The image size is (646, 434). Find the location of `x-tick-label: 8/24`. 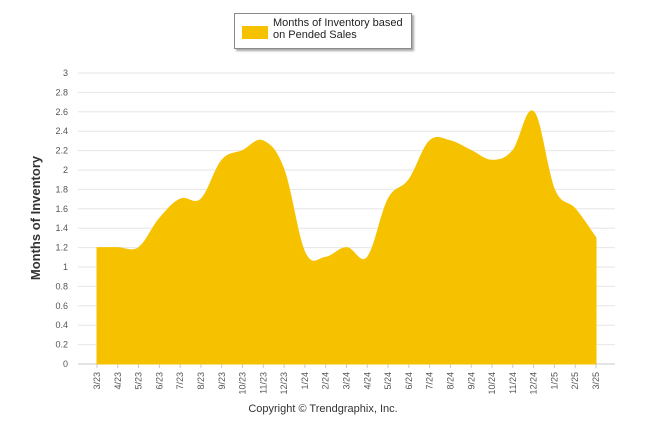

x-tick-label: 8/24 is located at coordinates (450, 381).